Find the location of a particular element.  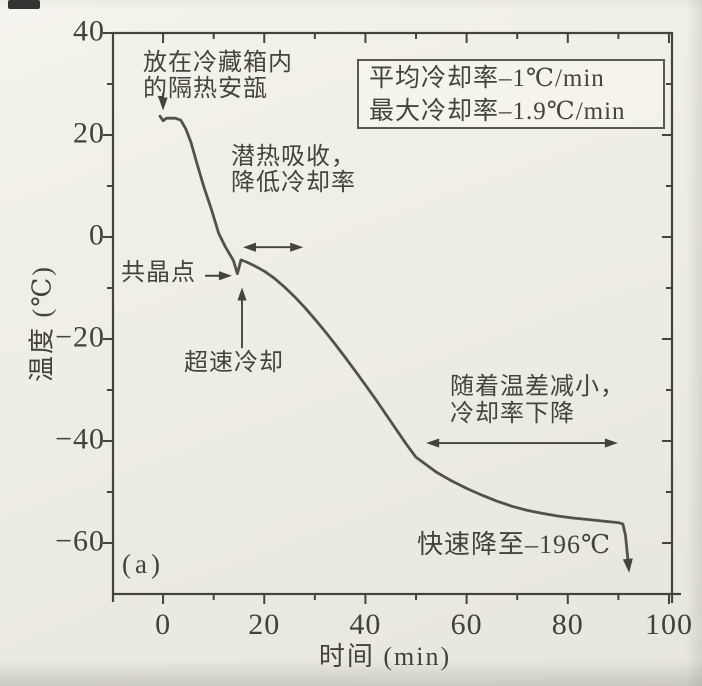

y-tick-label: −40 is located at coordinates (80, 439).